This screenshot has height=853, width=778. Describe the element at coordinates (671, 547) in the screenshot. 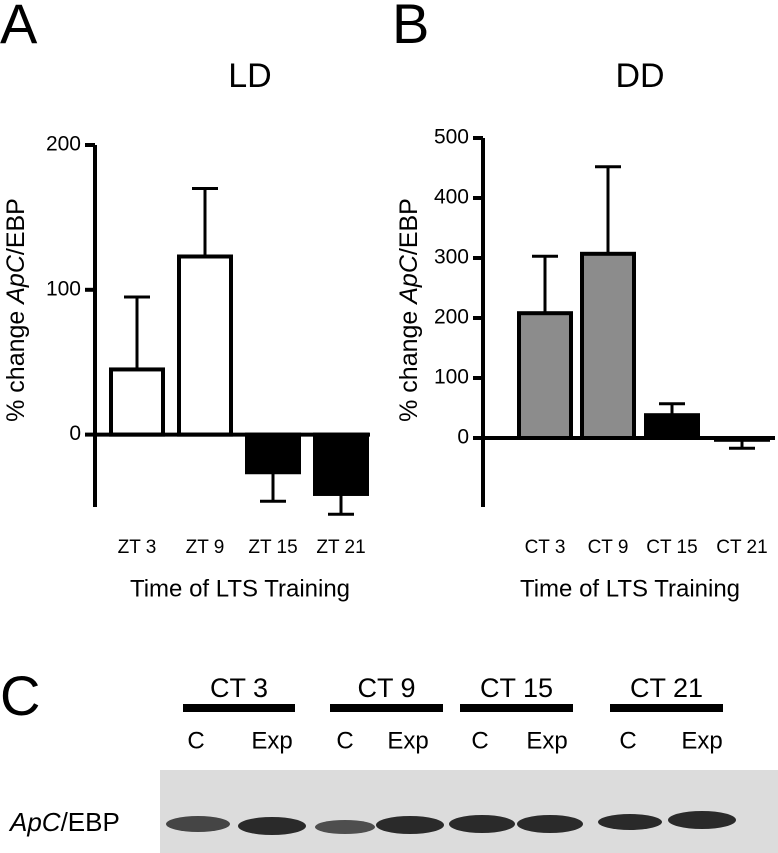

I see `x-tick-label: CT 15` at that location.